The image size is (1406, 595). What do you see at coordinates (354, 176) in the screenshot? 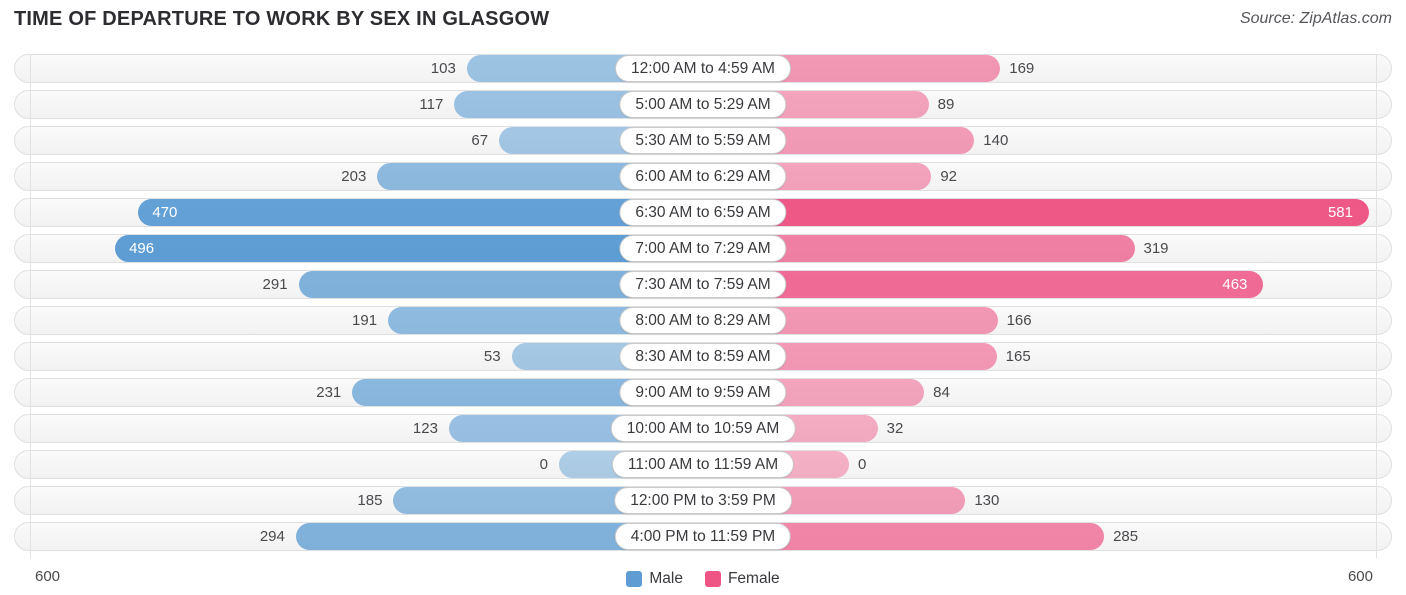
I see `male-value-label: 203` at bounding box center [354, 176].